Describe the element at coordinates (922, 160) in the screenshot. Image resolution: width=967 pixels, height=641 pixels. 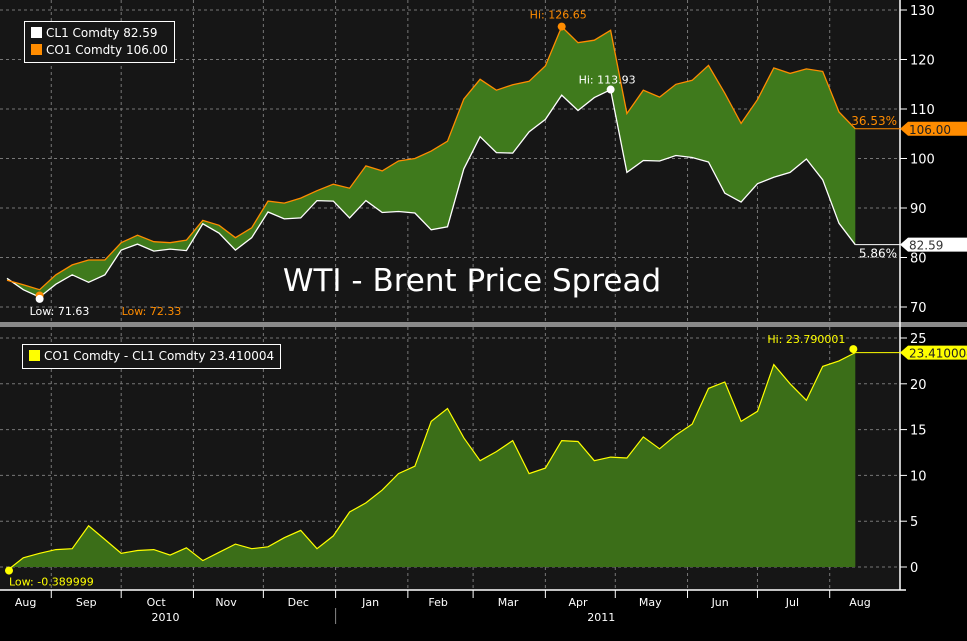
I see `y-tick-label: 100` at that location.